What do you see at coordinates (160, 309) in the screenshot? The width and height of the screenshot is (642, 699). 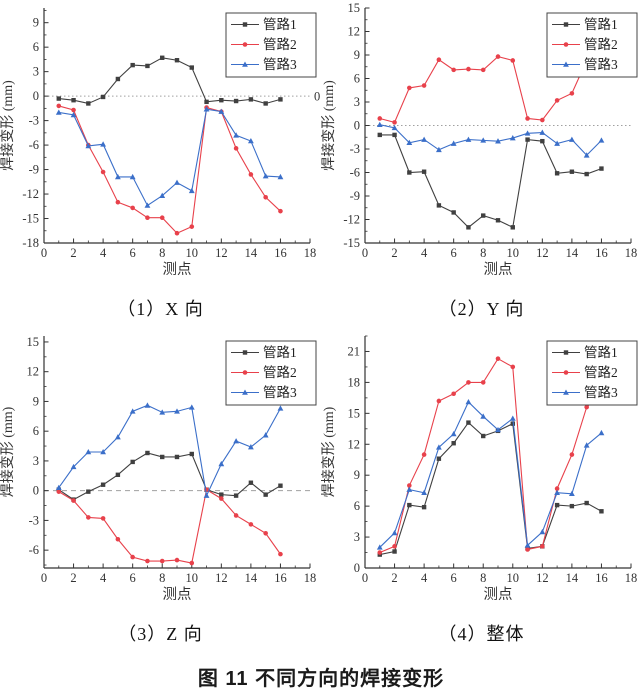 I see `subcaption-1: （1）X 向` at bounding box center [160, 309].